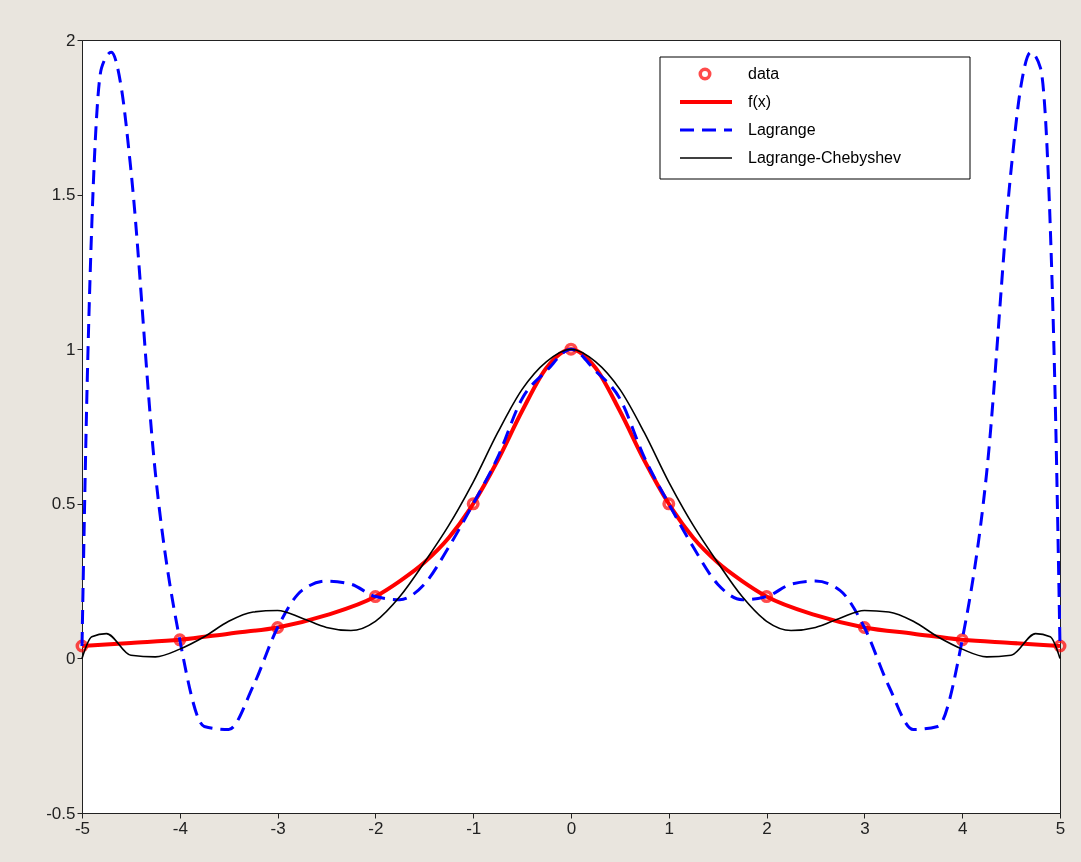  I want to click on x-tick-label: -2, so click(376, 828).